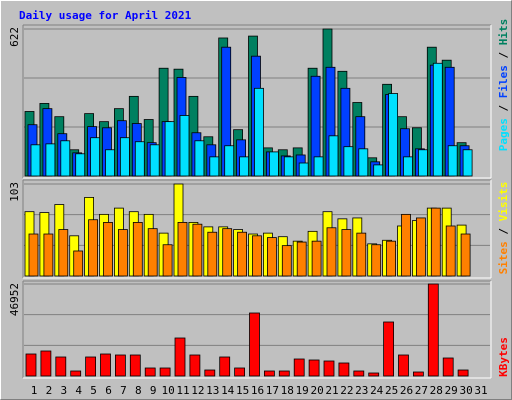  I want to click on x-tick-label: 11, so click(182, 390).